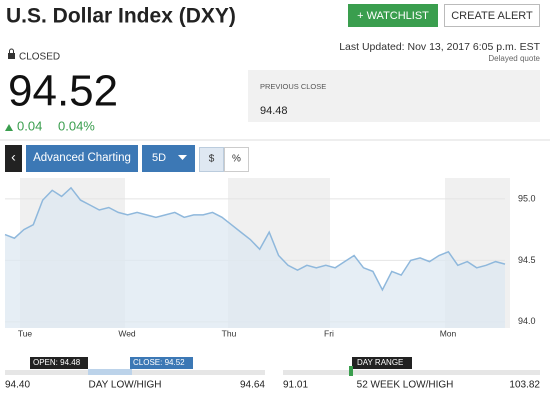 This screenshot has width=550, height=407. I want to click on back-button, so click(13, 158).